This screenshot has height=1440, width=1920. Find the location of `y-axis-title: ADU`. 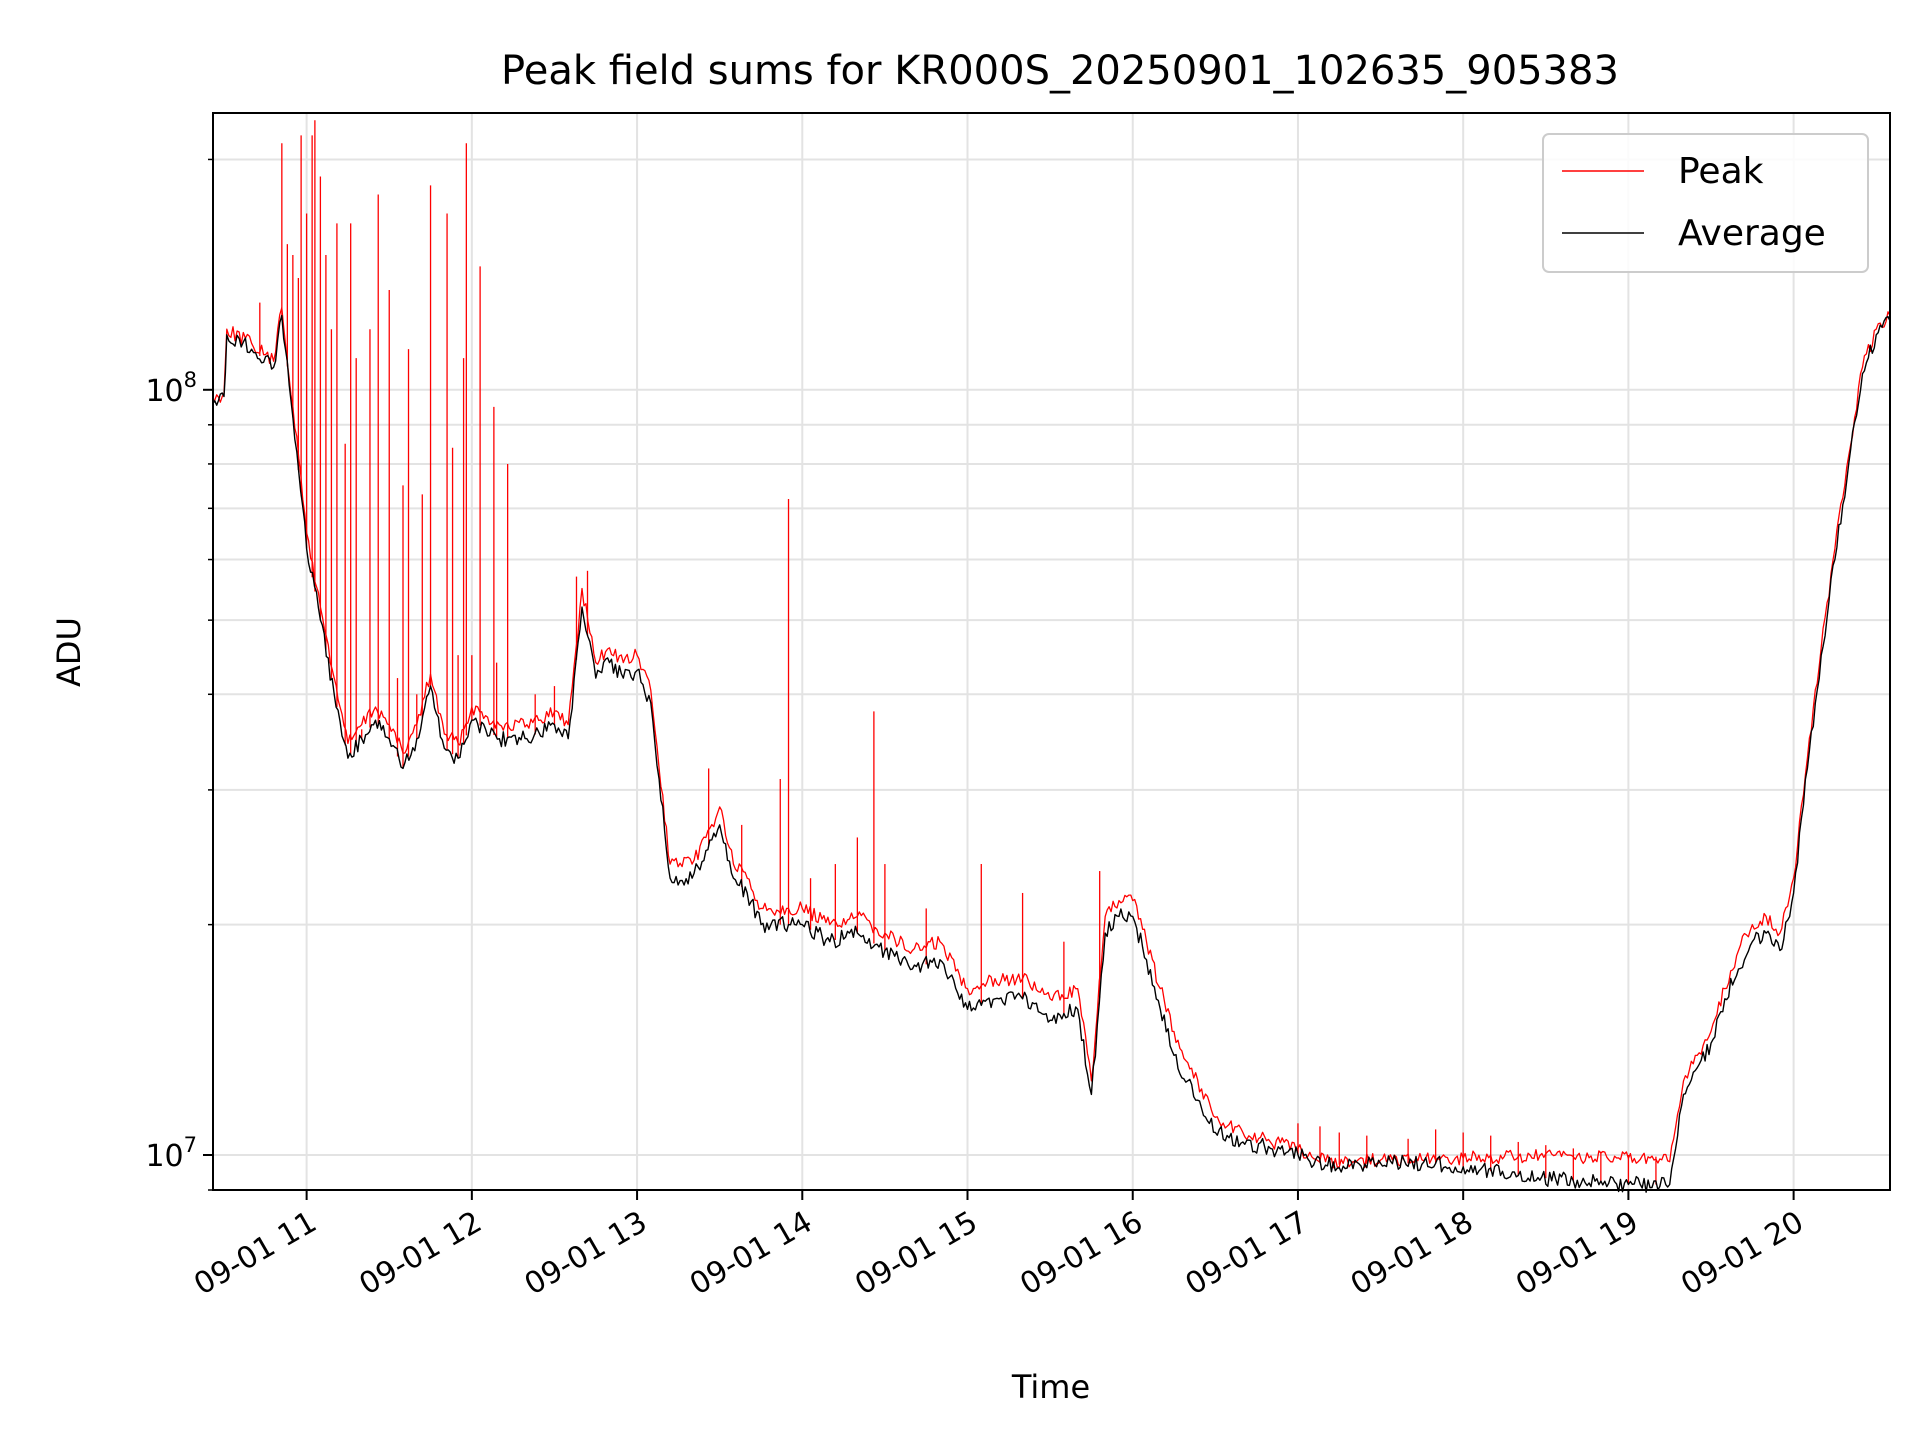

y-axis-title: ADU is located at coordinates (69, 652).